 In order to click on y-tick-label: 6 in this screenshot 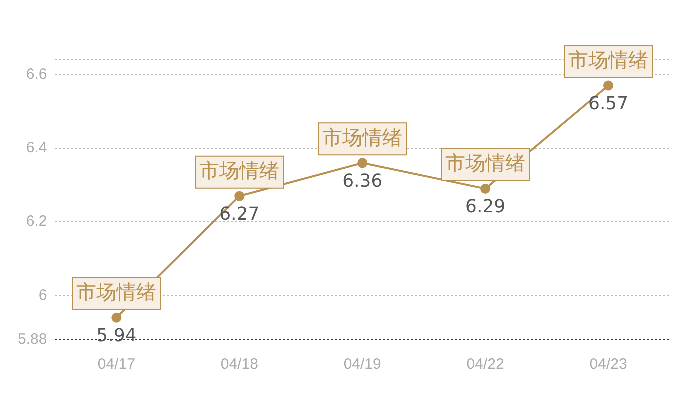, I will do `click(43, 295)`.